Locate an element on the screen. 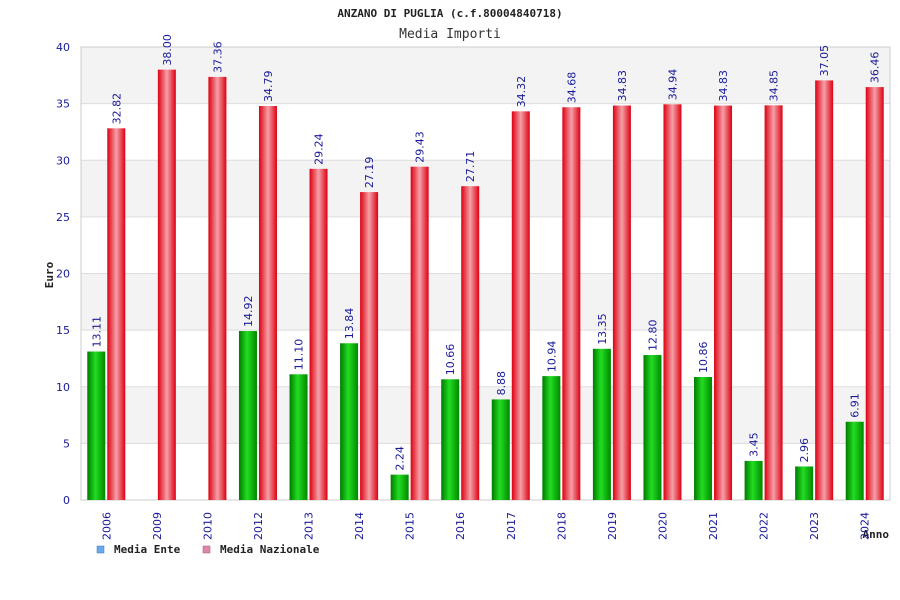 The width and height of the screenshot is (900, 600). data-label: 34.94 is located at coordinates (672, 85).